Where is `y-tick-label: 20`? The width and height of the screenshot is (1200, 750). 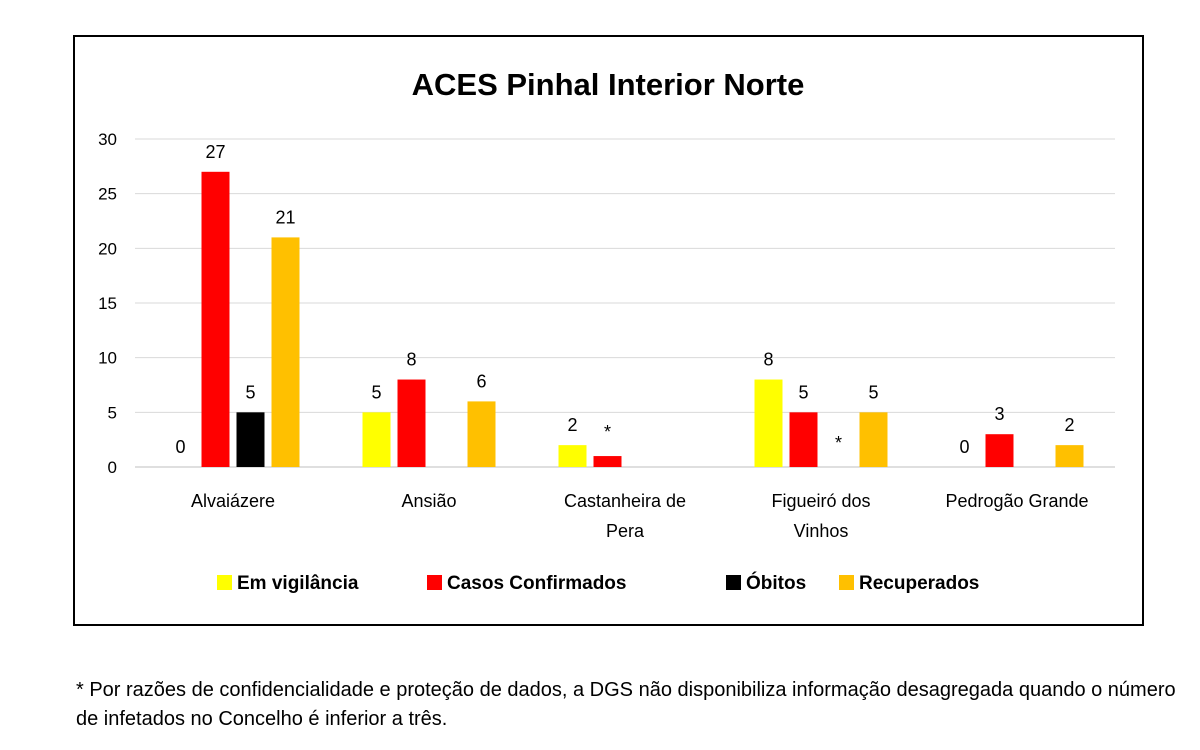
y-tick-label: 20 is located at coordinates (107, 248).